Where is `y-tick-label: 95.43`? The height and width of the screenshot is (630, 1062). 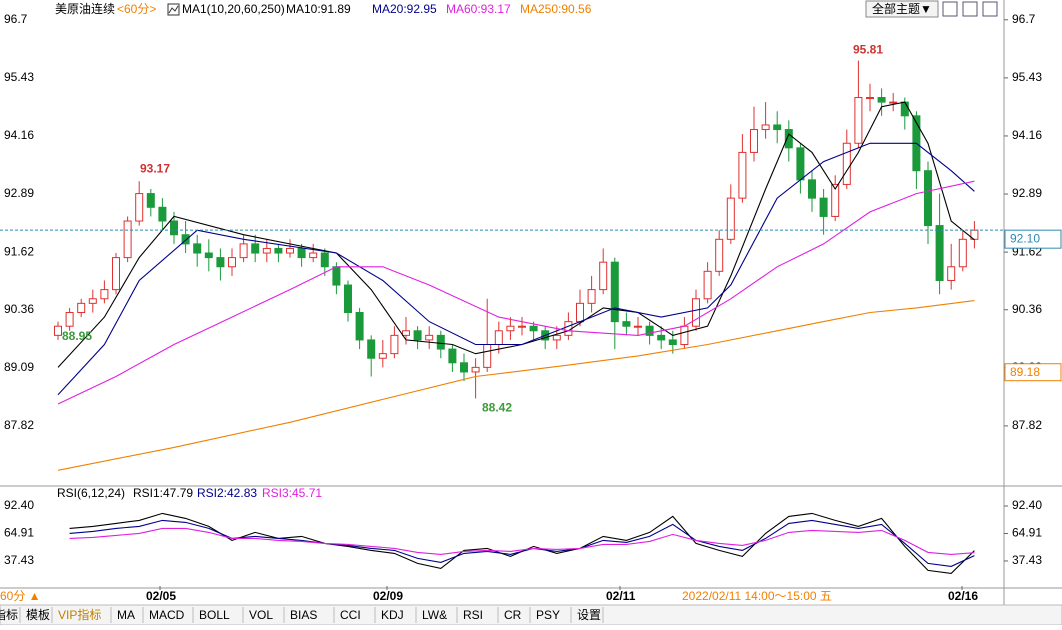
y-tick-label: 95.43 is located at coordinates (19, 77).